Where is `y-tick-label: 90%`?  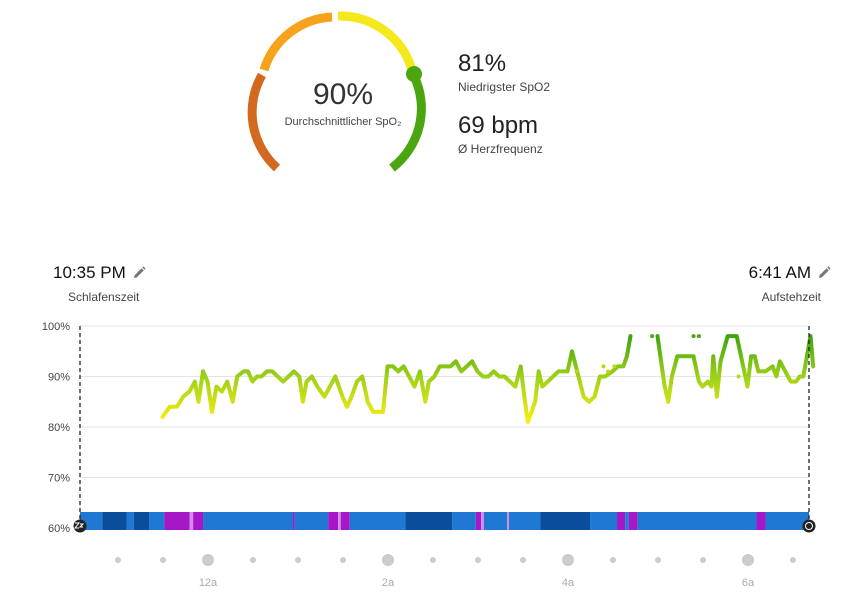 y-tick-label: 90% is located at coordinates (59, 378).